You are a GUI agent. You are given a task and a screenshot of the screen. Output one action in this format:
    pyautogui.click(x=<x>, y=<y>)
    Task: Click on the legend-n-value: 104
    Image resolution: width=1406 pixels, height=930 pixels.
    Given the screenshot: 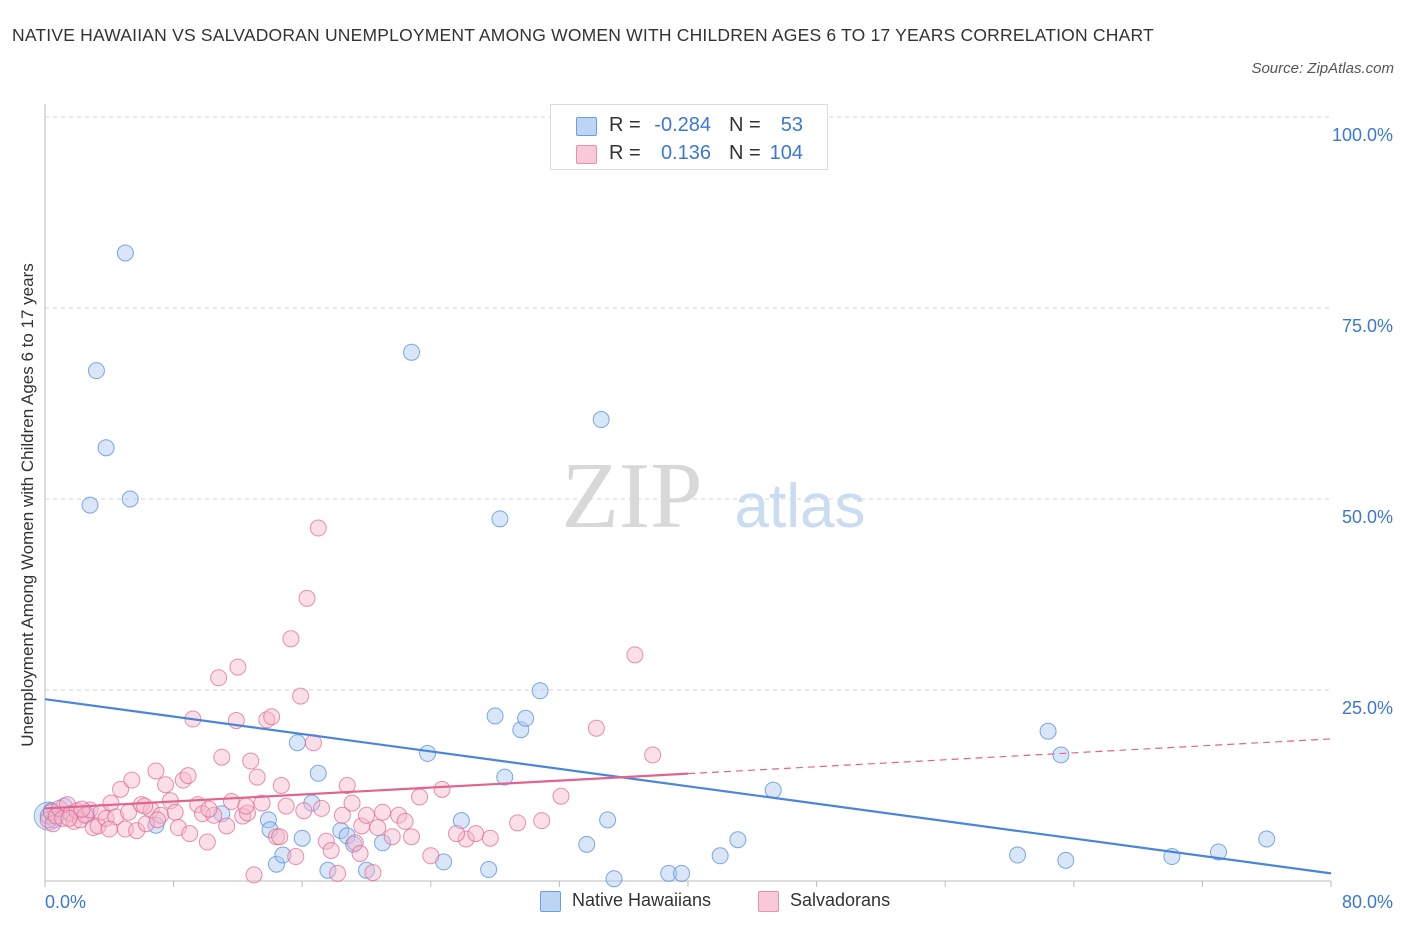 What is the action you would take?
    pyautogui.click(x=786, y=153)
    